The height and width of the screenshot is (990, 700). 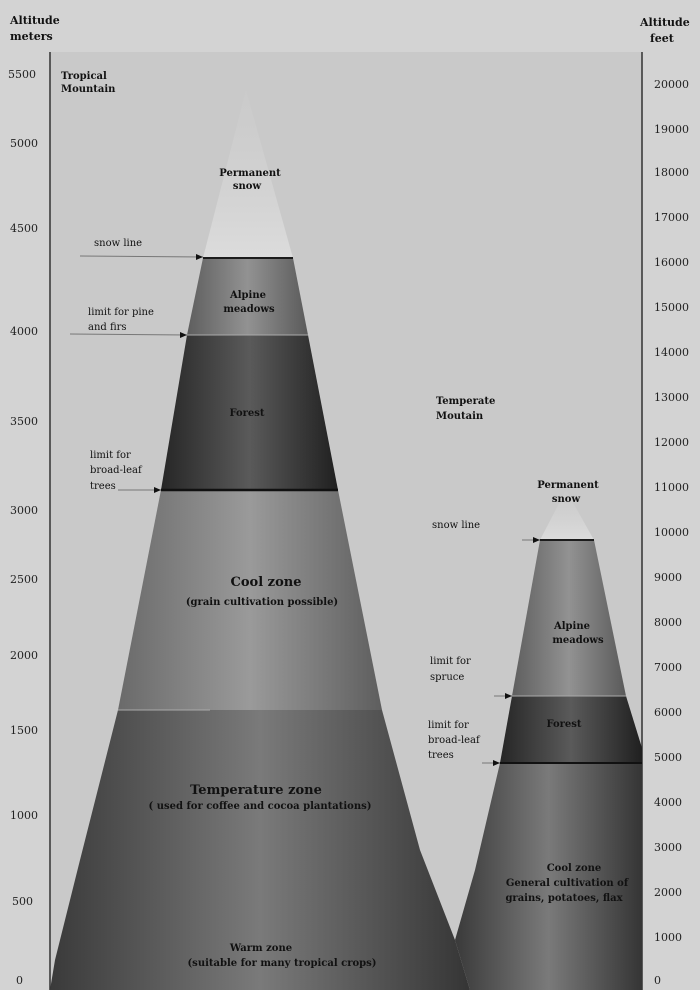 I want to click on left-tick: 0, so click(x=19, y=980).